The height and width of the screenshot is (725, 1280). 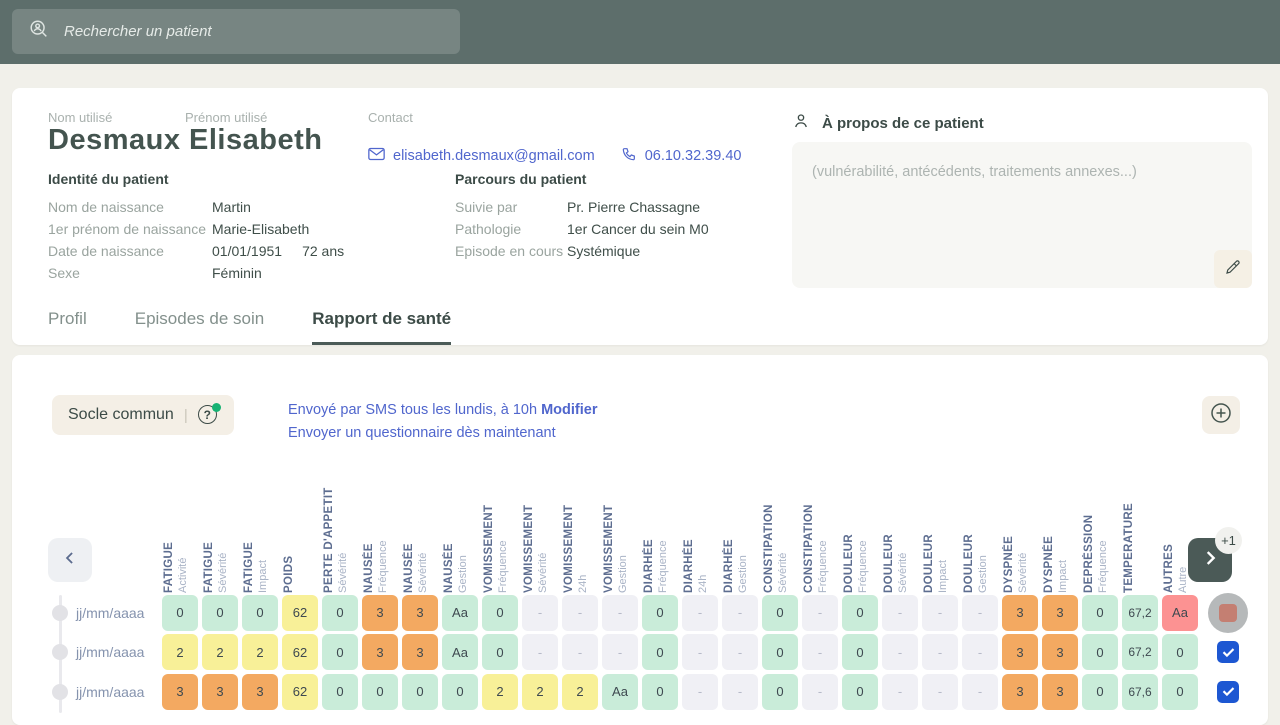 What do you see at coordinates (199, 318) in the screenshot?
I see `tab-episodes-de-soin: Episodes de soin` at bounding box center [199, 318].